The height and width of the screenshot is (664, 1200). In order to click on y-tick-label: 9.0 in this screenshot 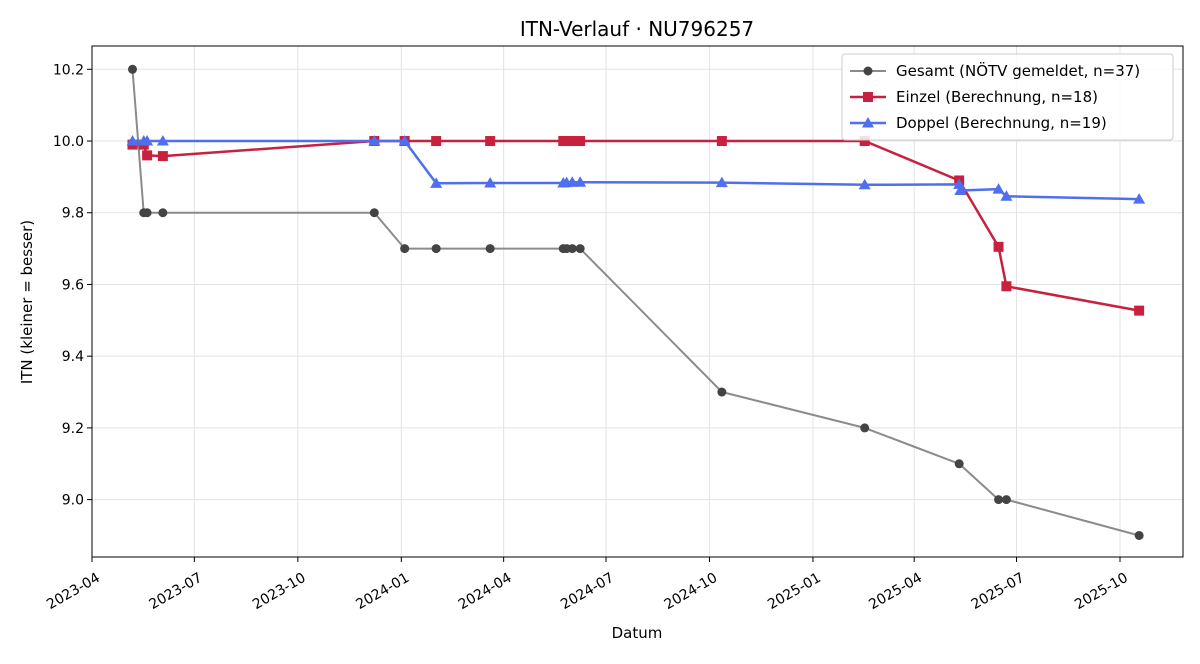, I will do `click(73, 501)`.